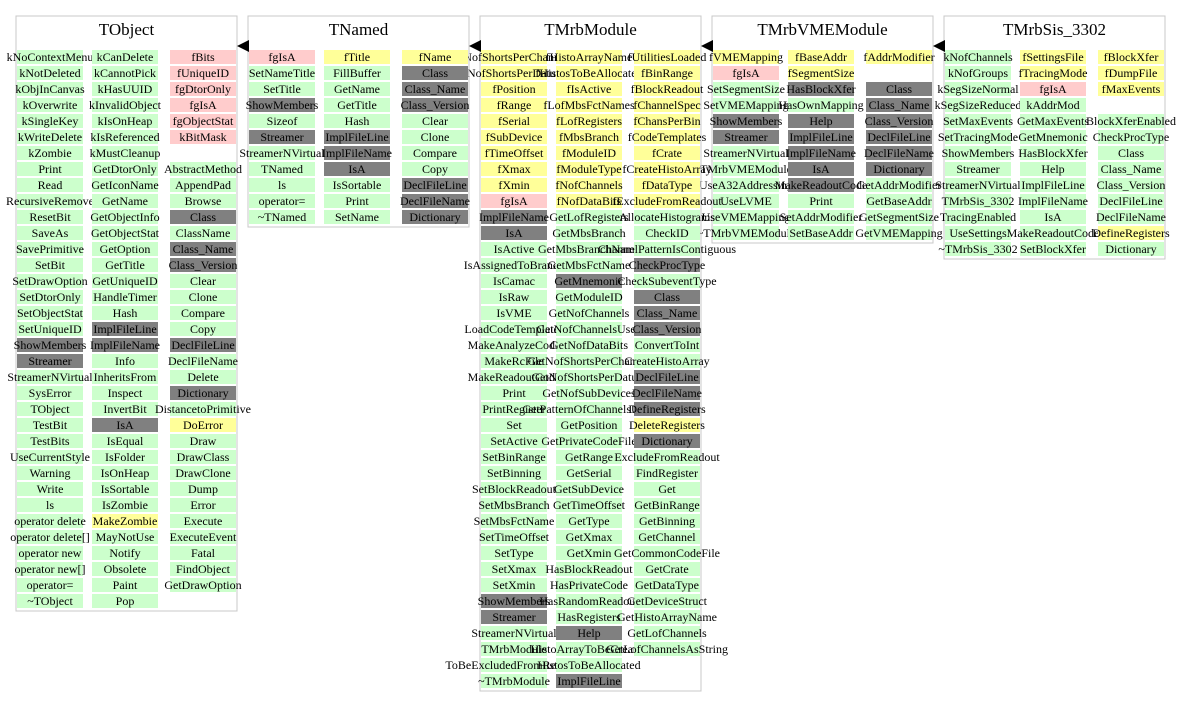 The height and width of the screenshot is (704, 1181). What do you see at coordinates (125, 73) in the screenshot?
I see `member-name: kCannotPick` at bounding box center [125, 73].